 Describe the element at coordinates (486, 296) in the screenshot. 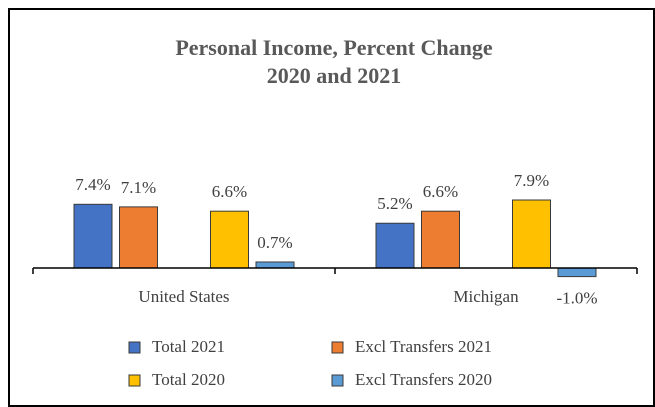

I see `x-tick-label: Michigan` at that location.